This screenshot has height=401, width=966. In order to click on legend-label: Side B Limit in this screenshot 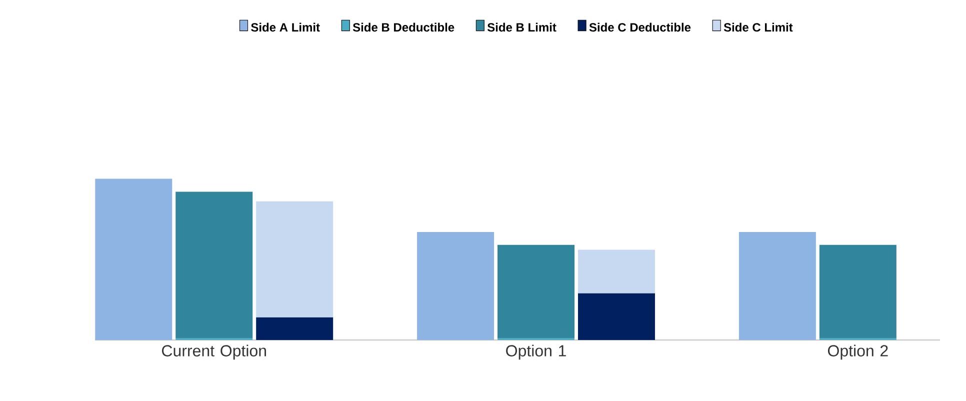, I will do `click(521, 27)`.